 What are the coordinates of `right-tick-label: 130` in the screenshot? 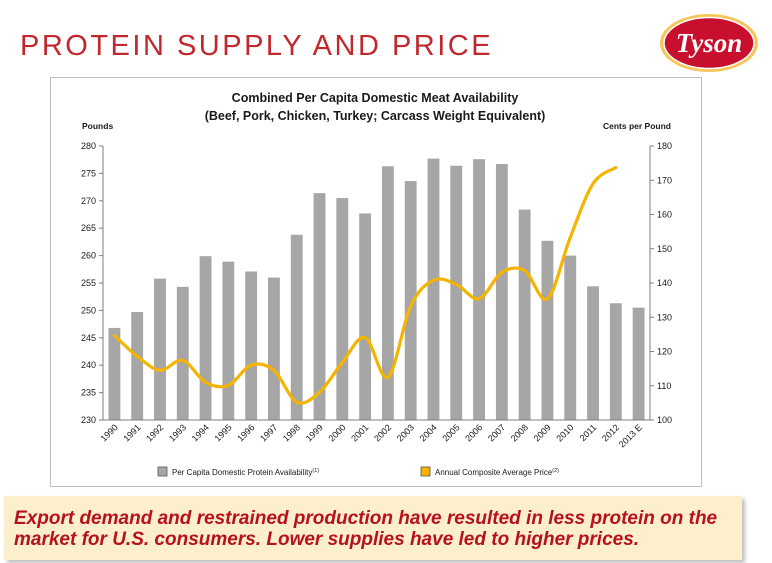 It's located at (664, 317).